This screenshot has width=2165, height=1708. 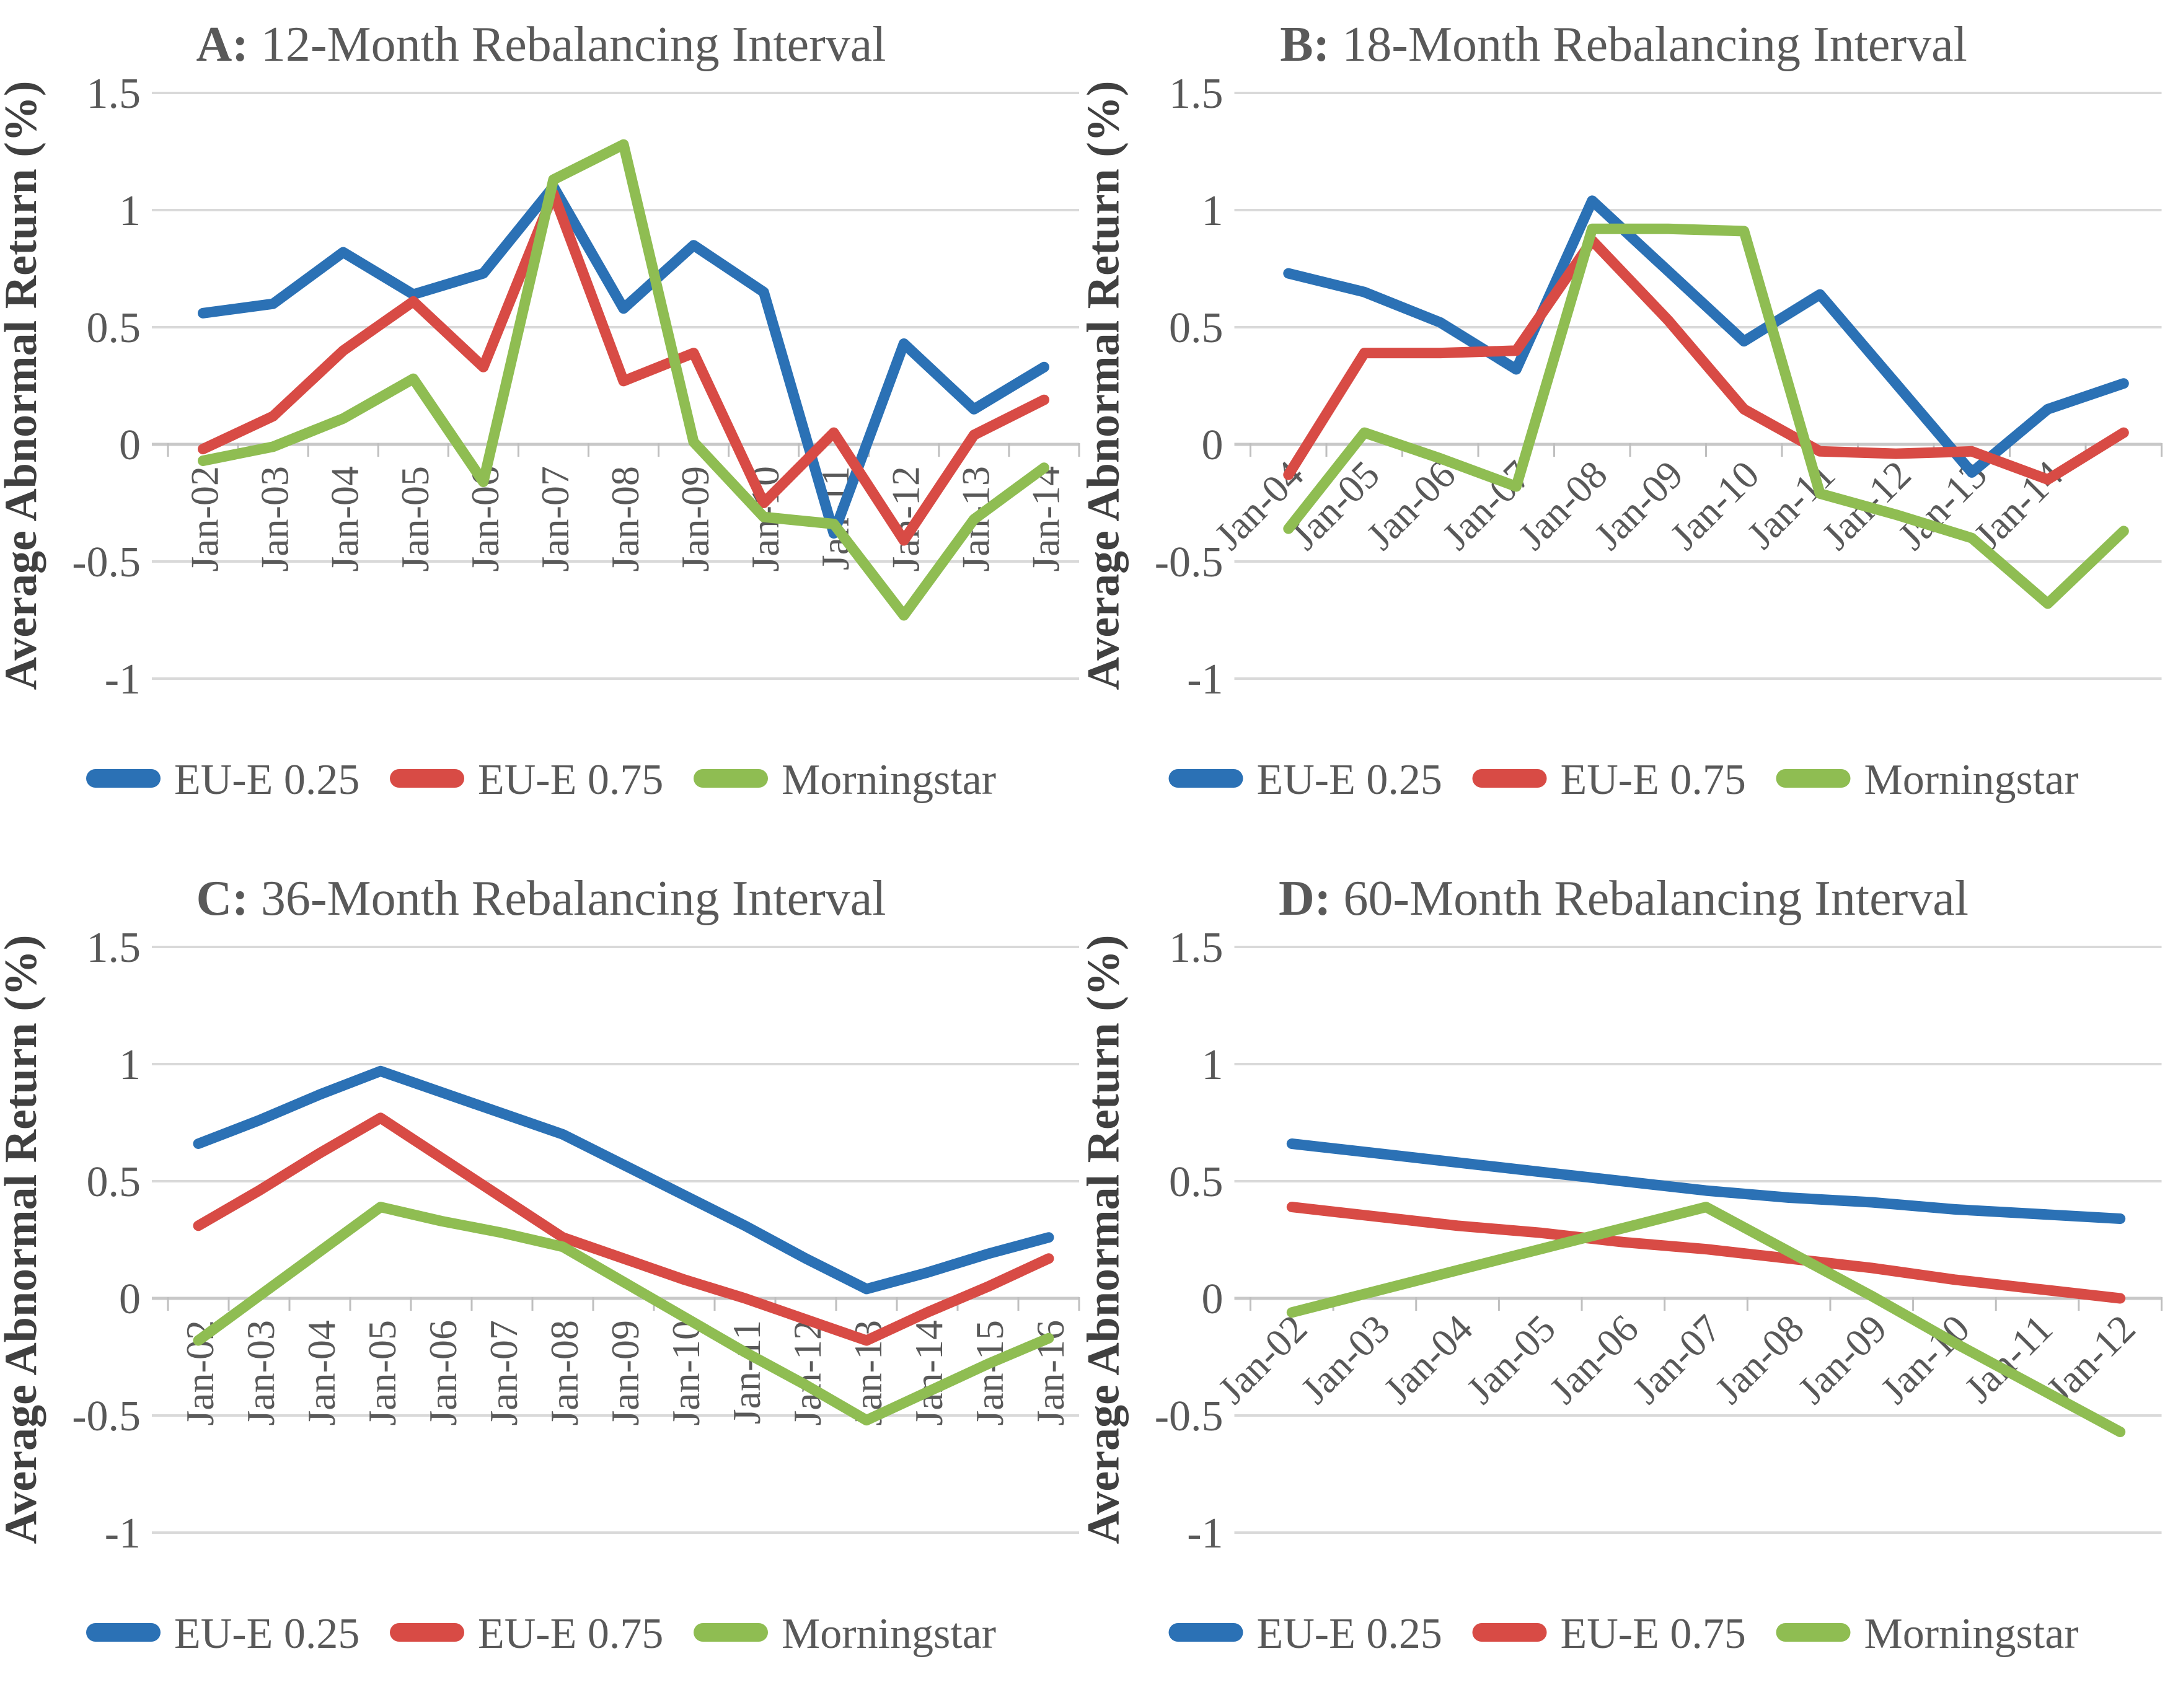 I want to click on panel-title: A: 12-Month Rebalancing Interval, so click(x=541, y=44).